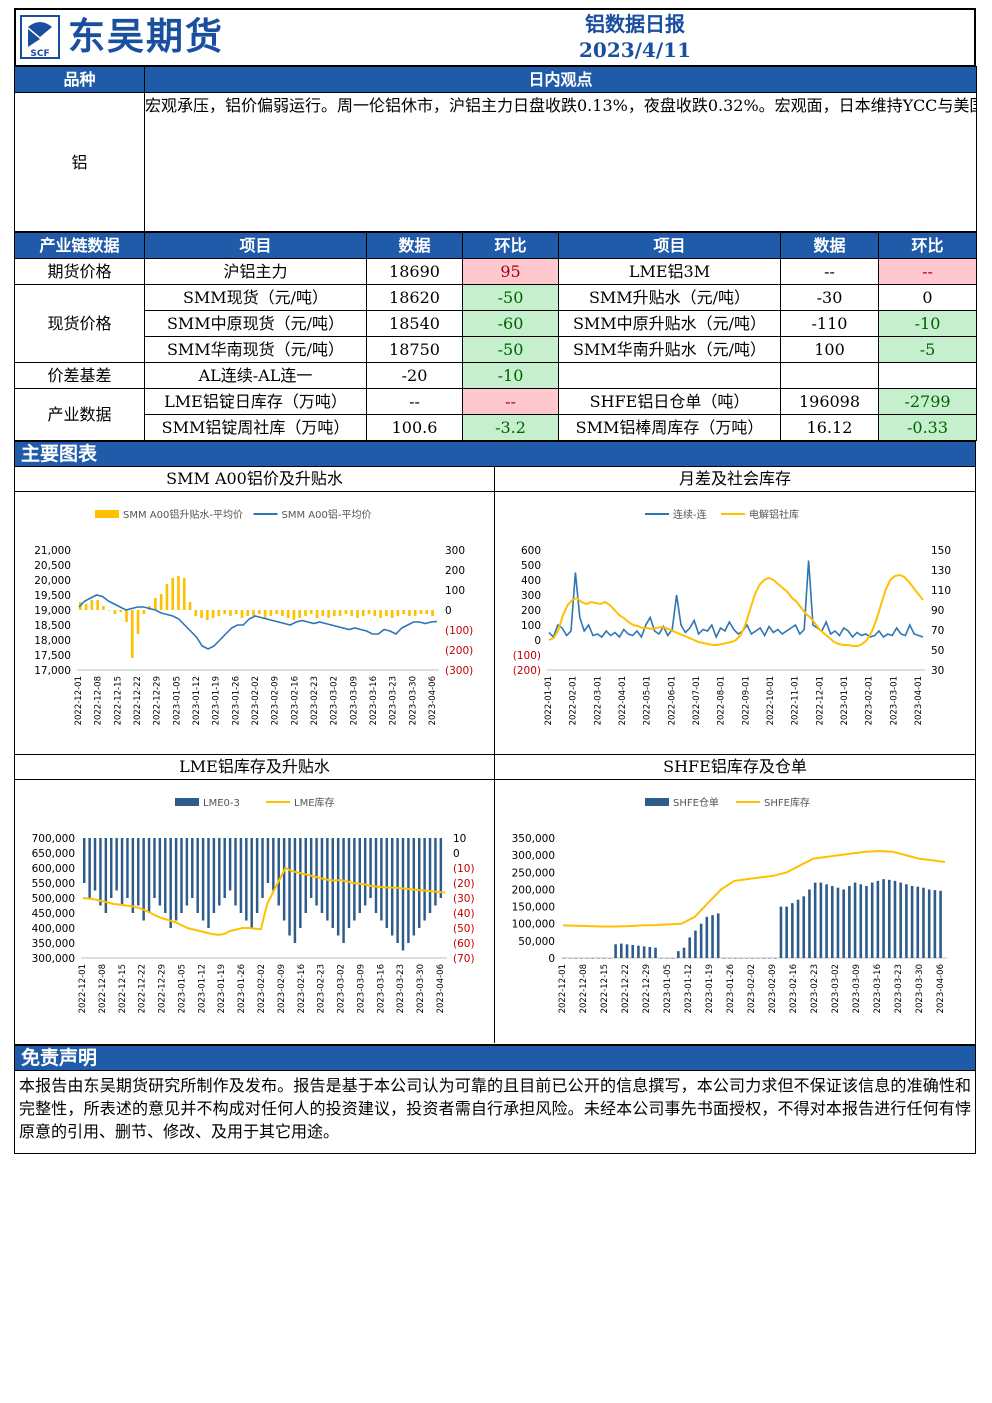 The image size is (992, 1403). I want to click on y2-tick-label: (60), so click(464, 944).